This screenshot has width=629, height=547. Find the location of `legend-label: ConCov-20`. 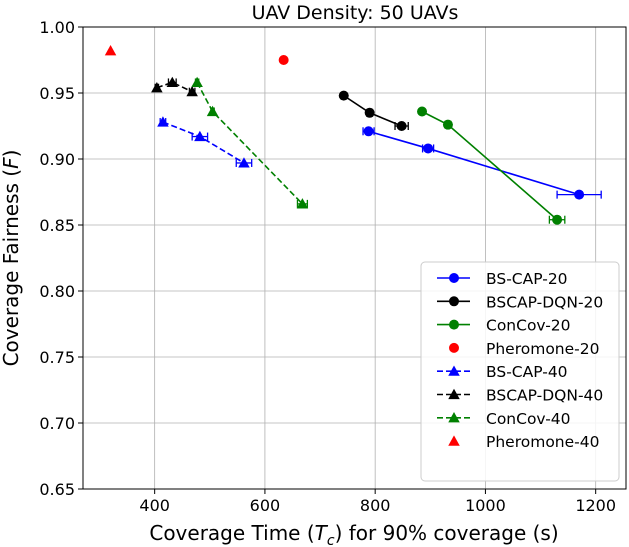

legend-label: ConCov-20 is located at coordinates (528, 326).